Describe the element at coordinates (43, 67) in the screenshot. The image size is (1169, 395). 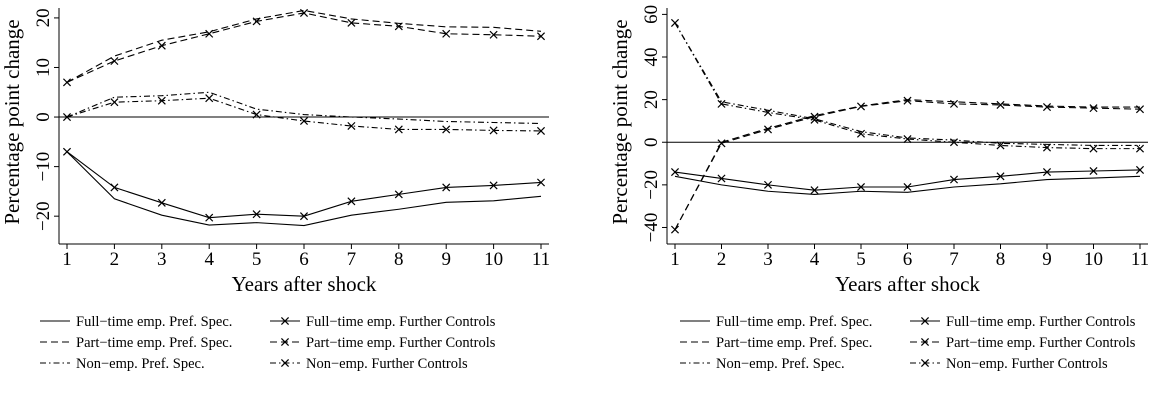
I see `y-tick-label: 10` at that location.